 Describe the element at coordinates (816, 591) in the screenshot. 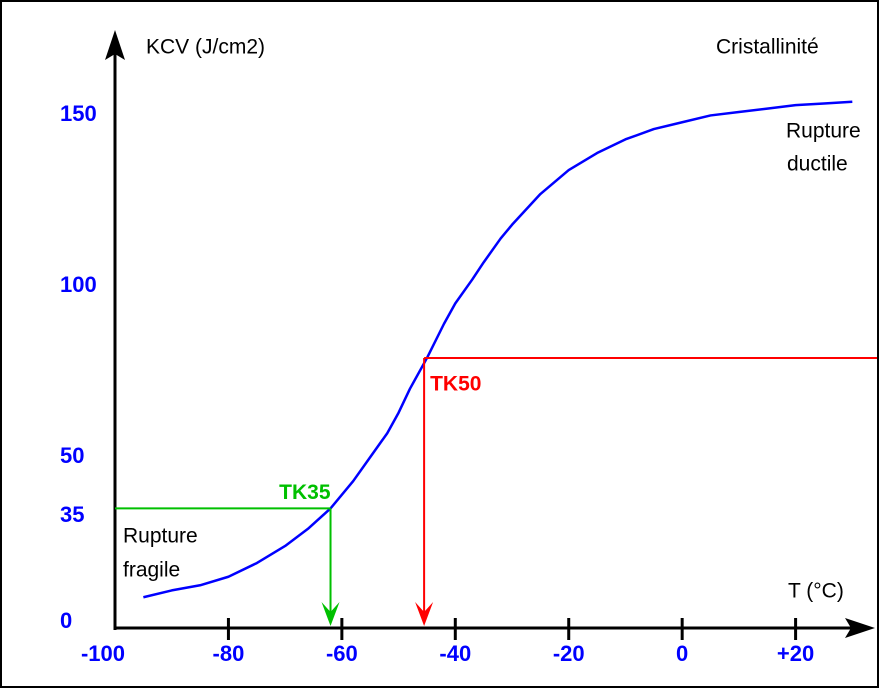

I see `x-axis-label: T (°C)` at that location.